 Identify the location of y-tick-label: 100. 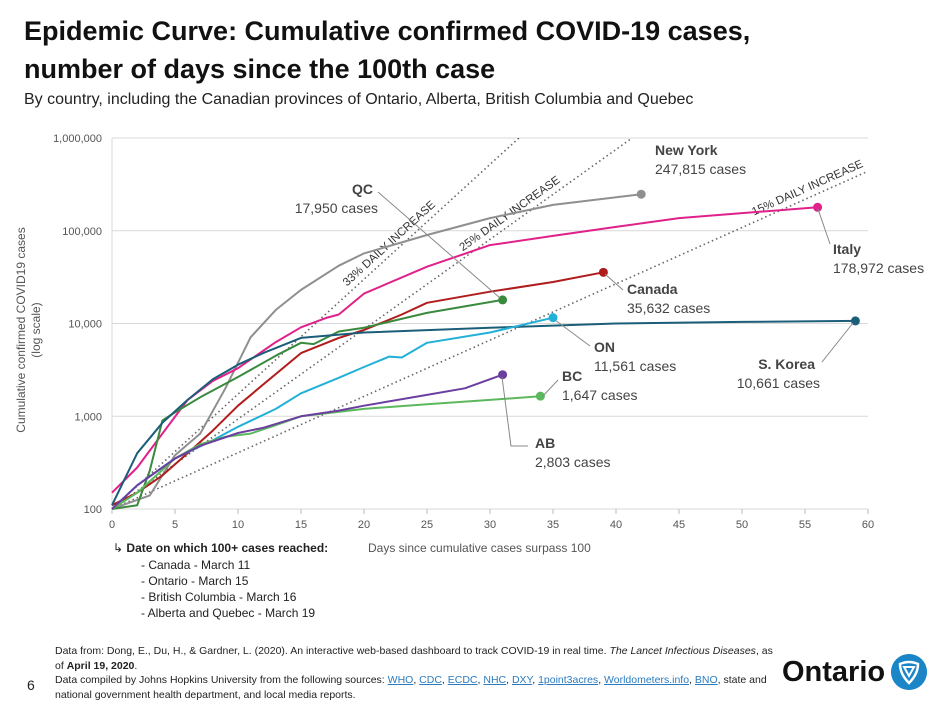
(93, 510).